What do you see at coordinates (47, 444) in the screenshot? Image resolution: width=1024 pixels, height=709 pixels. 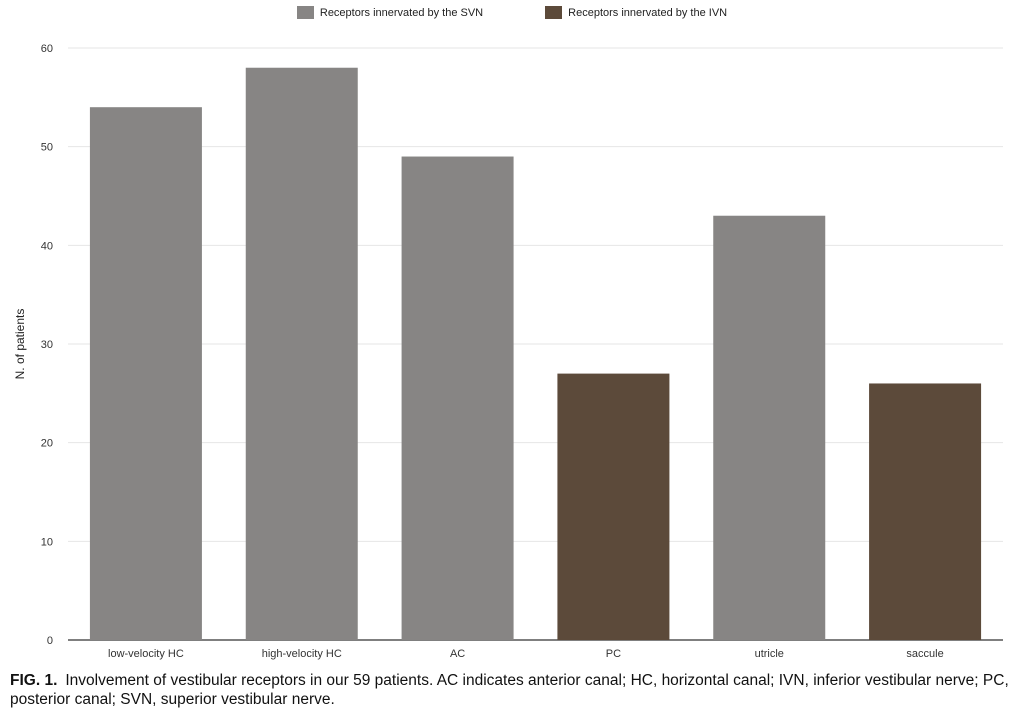 I see `y-tick-label: 20` at bounding box center [47, 444].